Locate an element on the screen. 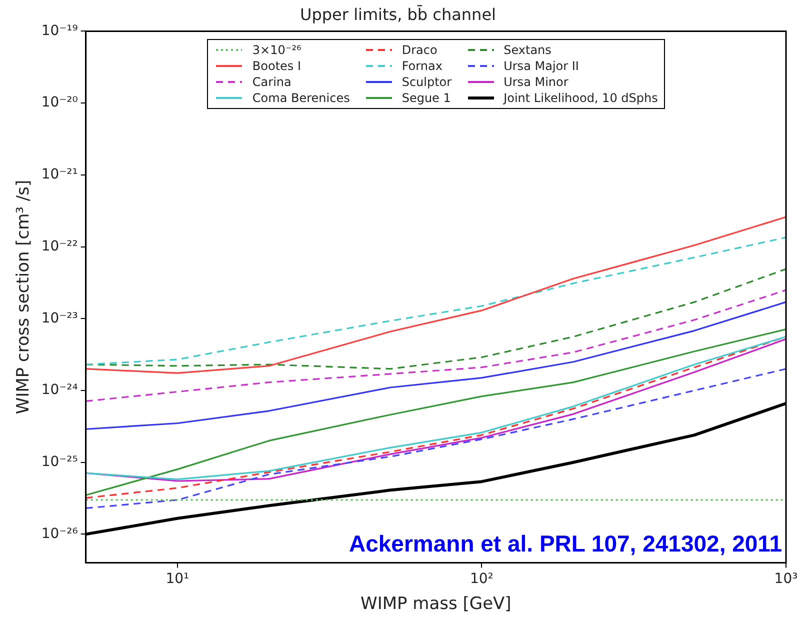  y-tick-label: 10⁻²⁶ is located at coordinates (59, 534).